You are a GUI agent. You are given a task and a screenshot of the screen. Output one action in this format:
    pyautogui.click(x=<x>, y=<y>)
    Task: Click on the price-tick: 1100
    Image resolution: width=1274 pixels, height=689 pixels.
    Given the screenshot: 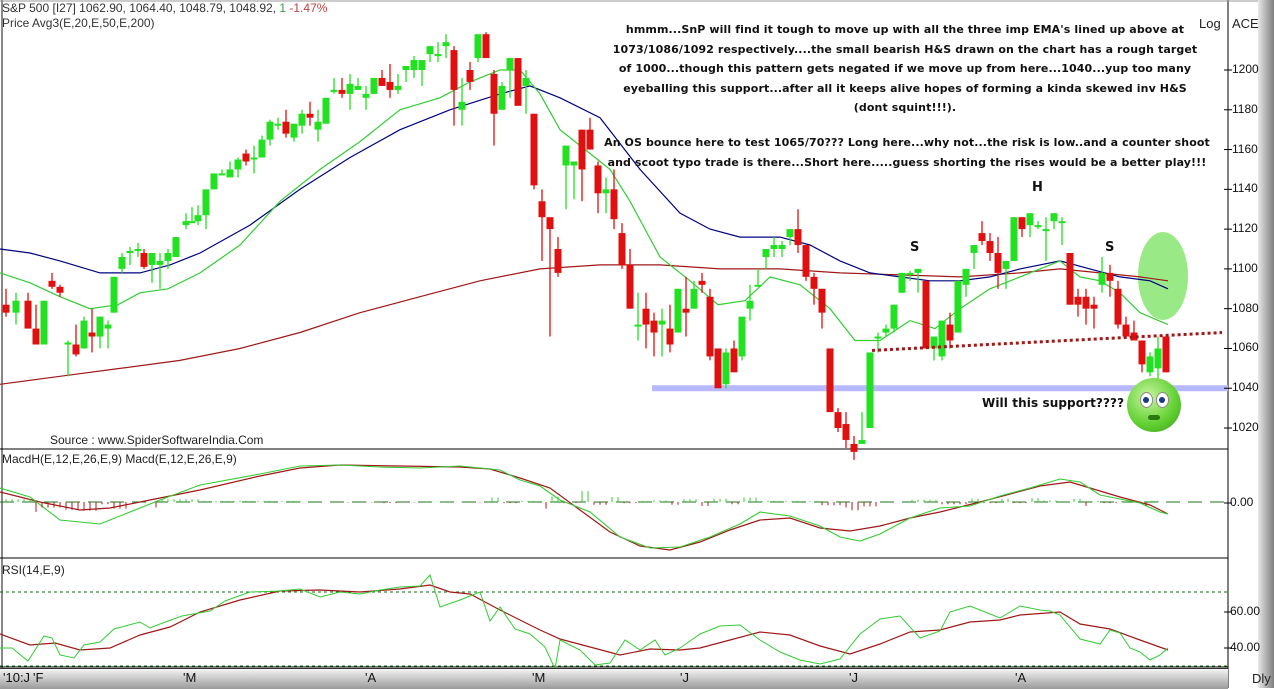 What is the action you would take?
    pyautogui.click(x=1245, y=267)
    